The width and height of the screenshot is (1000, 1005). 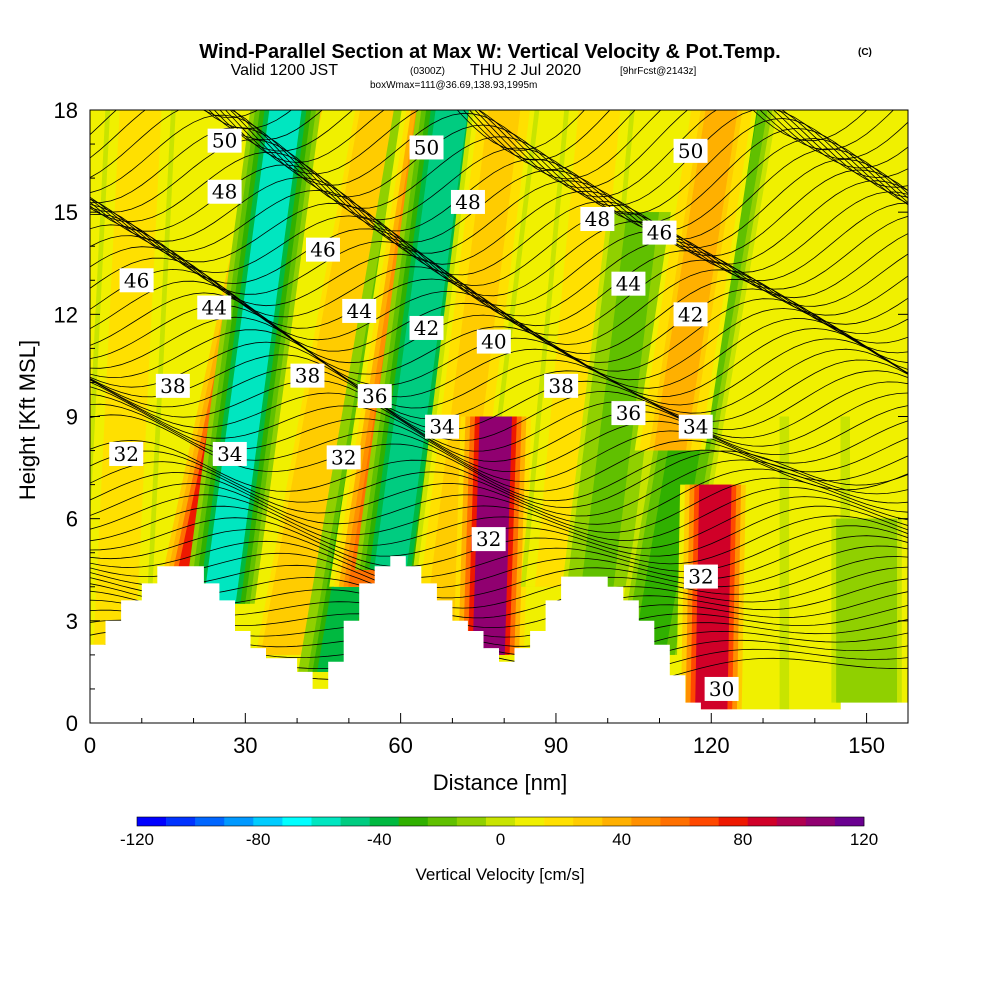 I want to click on theta-label-text: 46, so click(x=659, y=233).